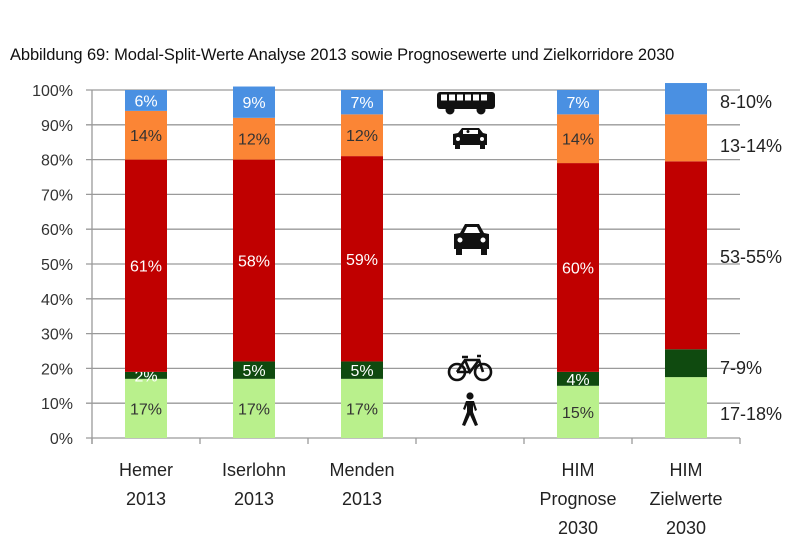 The width and height of the screenshot is (800, 557). I want to click on y-tick-label: 100%, so click(52, 91).